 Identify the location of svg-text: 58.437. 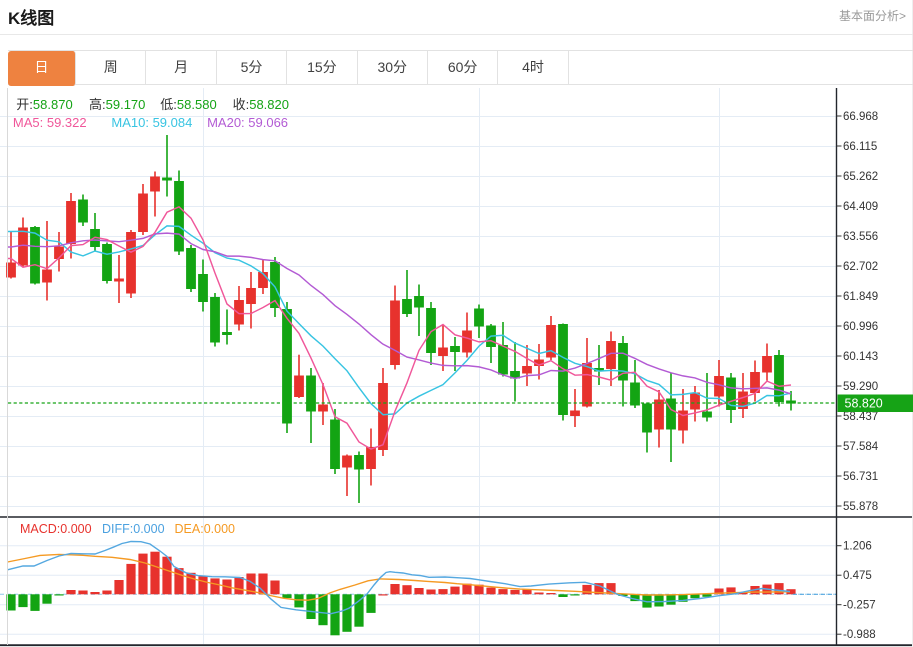
(860, 417).